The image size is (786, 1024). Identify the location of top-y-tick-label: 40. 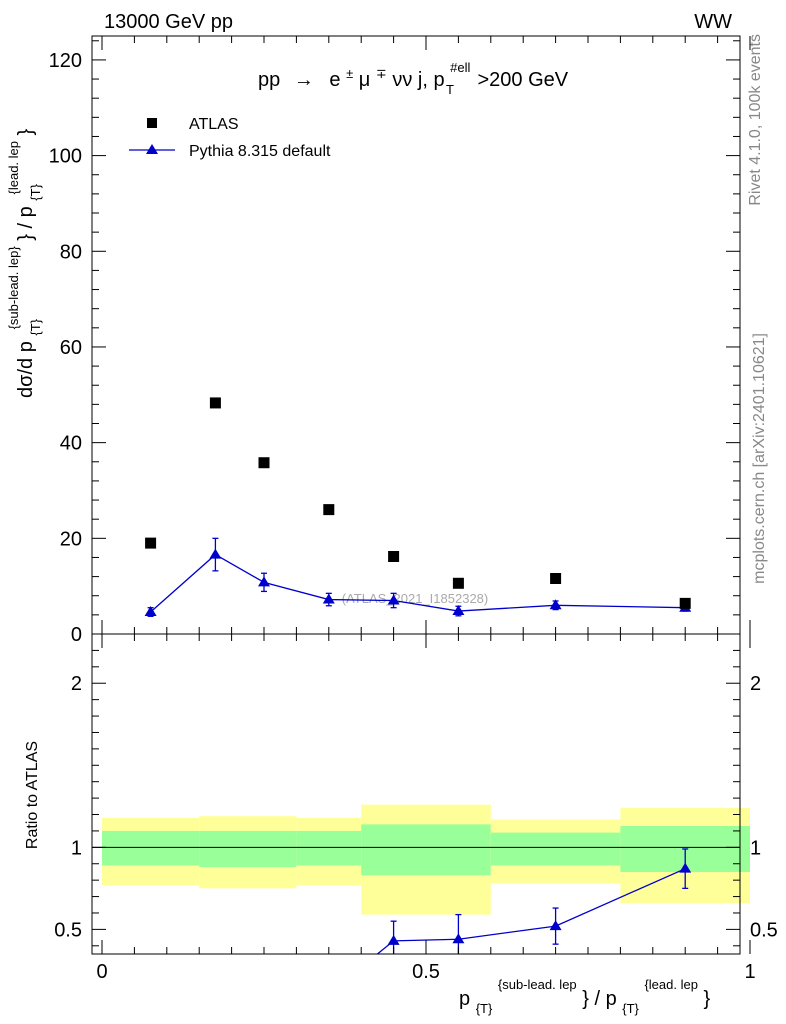
(71, 444).